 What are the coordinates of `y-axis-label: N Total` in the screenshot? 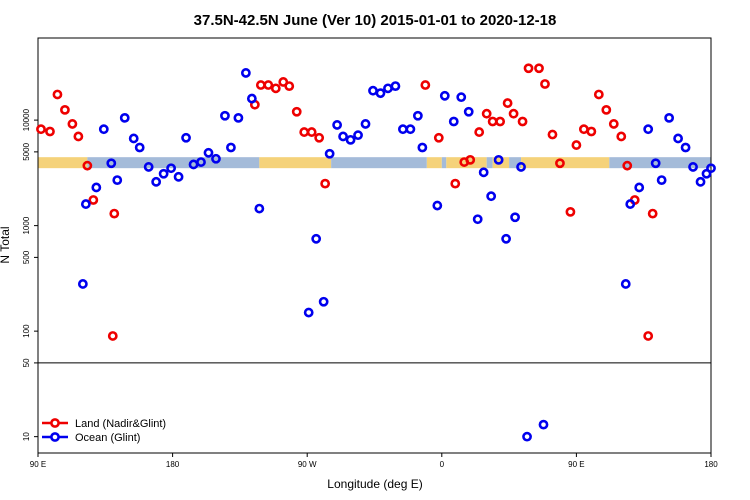 It's located at (6, 244).